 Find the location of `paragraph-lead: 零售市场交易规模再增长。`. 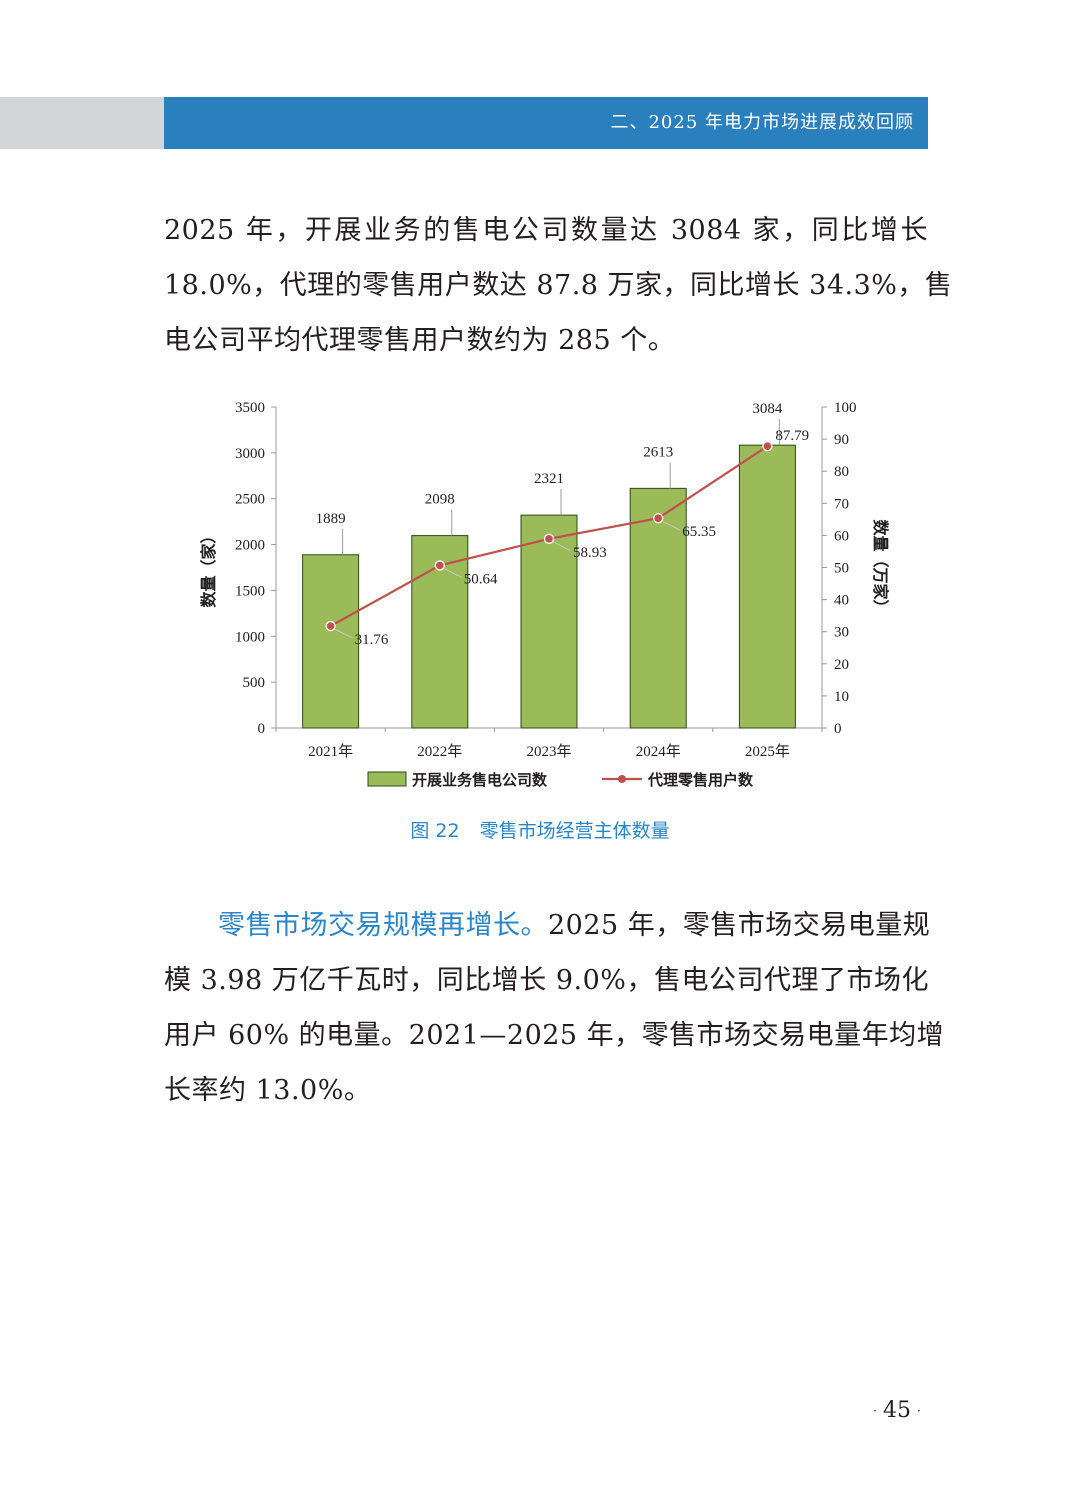

paragraph-lead: 零售市场交易规模再增长。 is located at coordinates (383, 925).